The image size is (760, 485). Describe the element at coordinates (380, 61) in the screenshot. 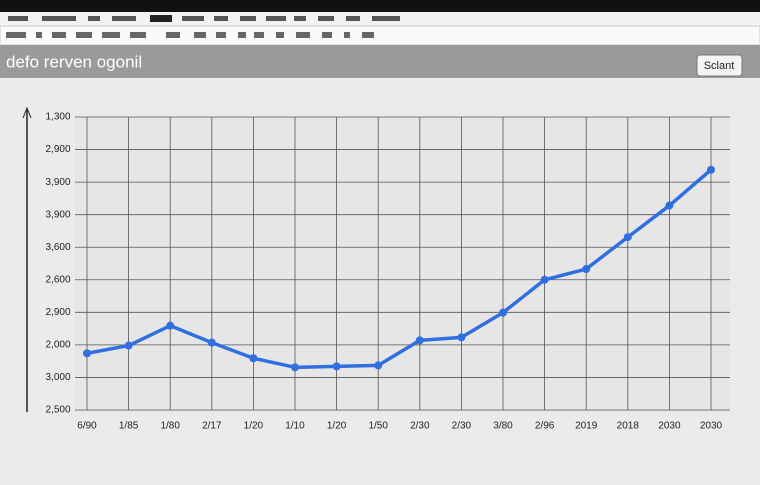

I see `header-band` at that location.